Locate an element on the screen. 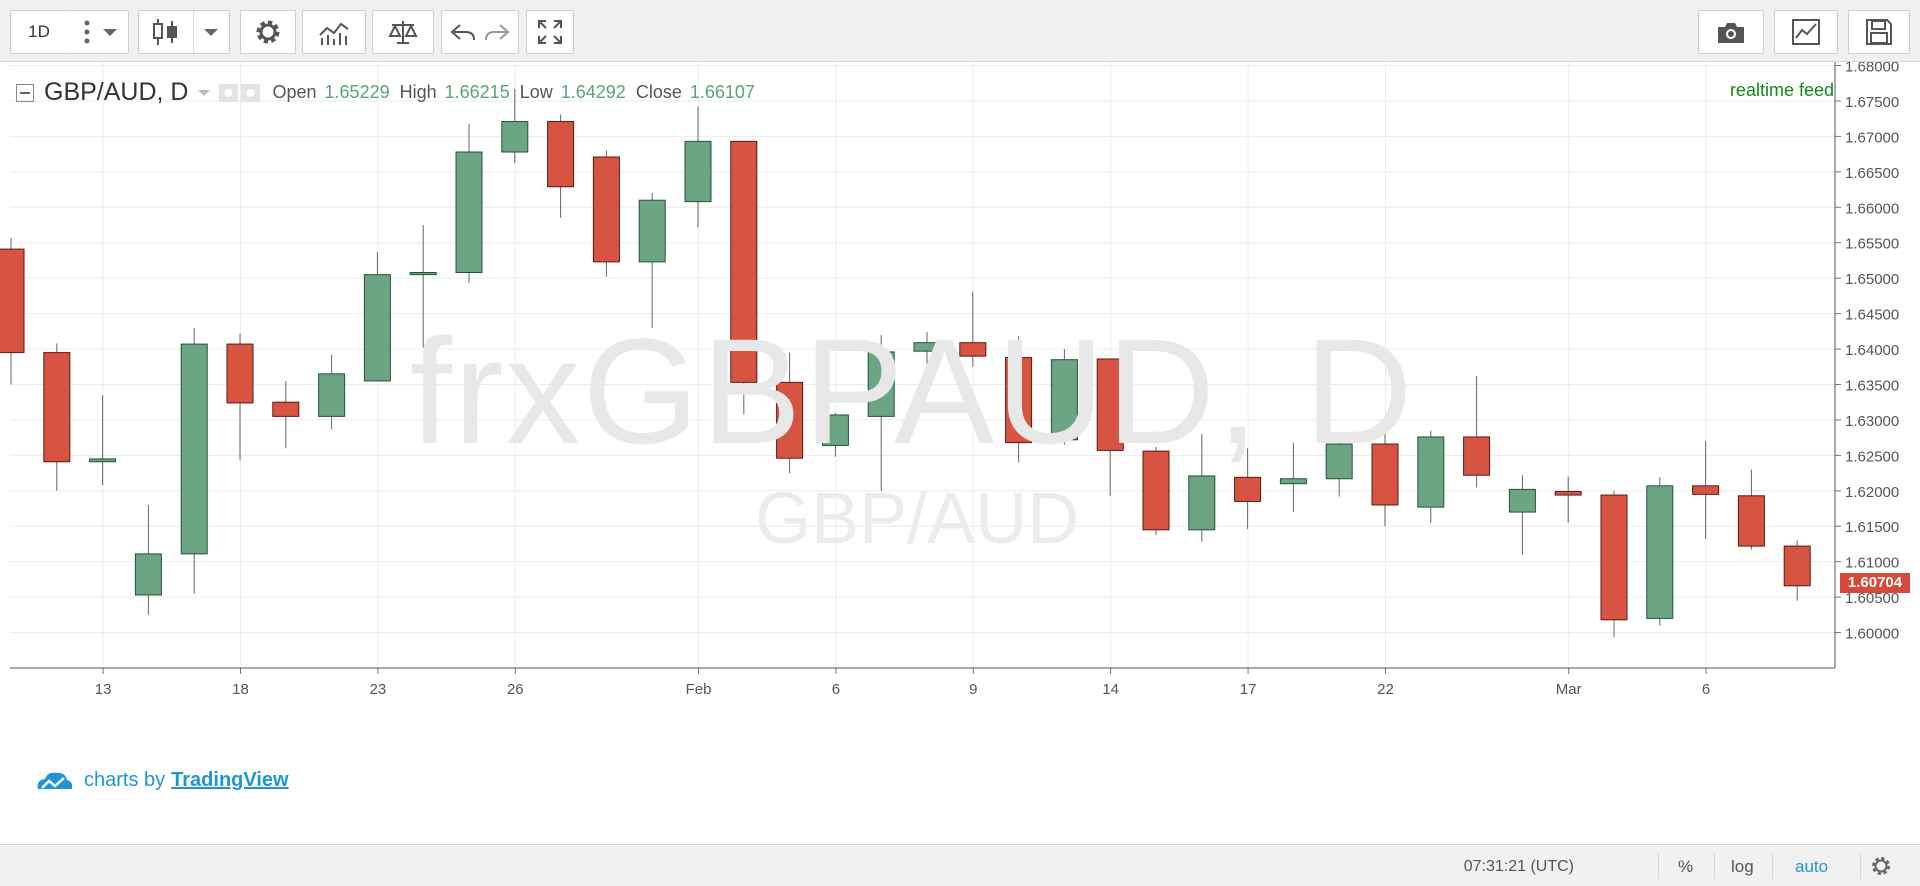 Image resolution: width=1920 pixels, height=886 pixels. price-axis-label: 1.62000 is located at coordinates (1872, 492).